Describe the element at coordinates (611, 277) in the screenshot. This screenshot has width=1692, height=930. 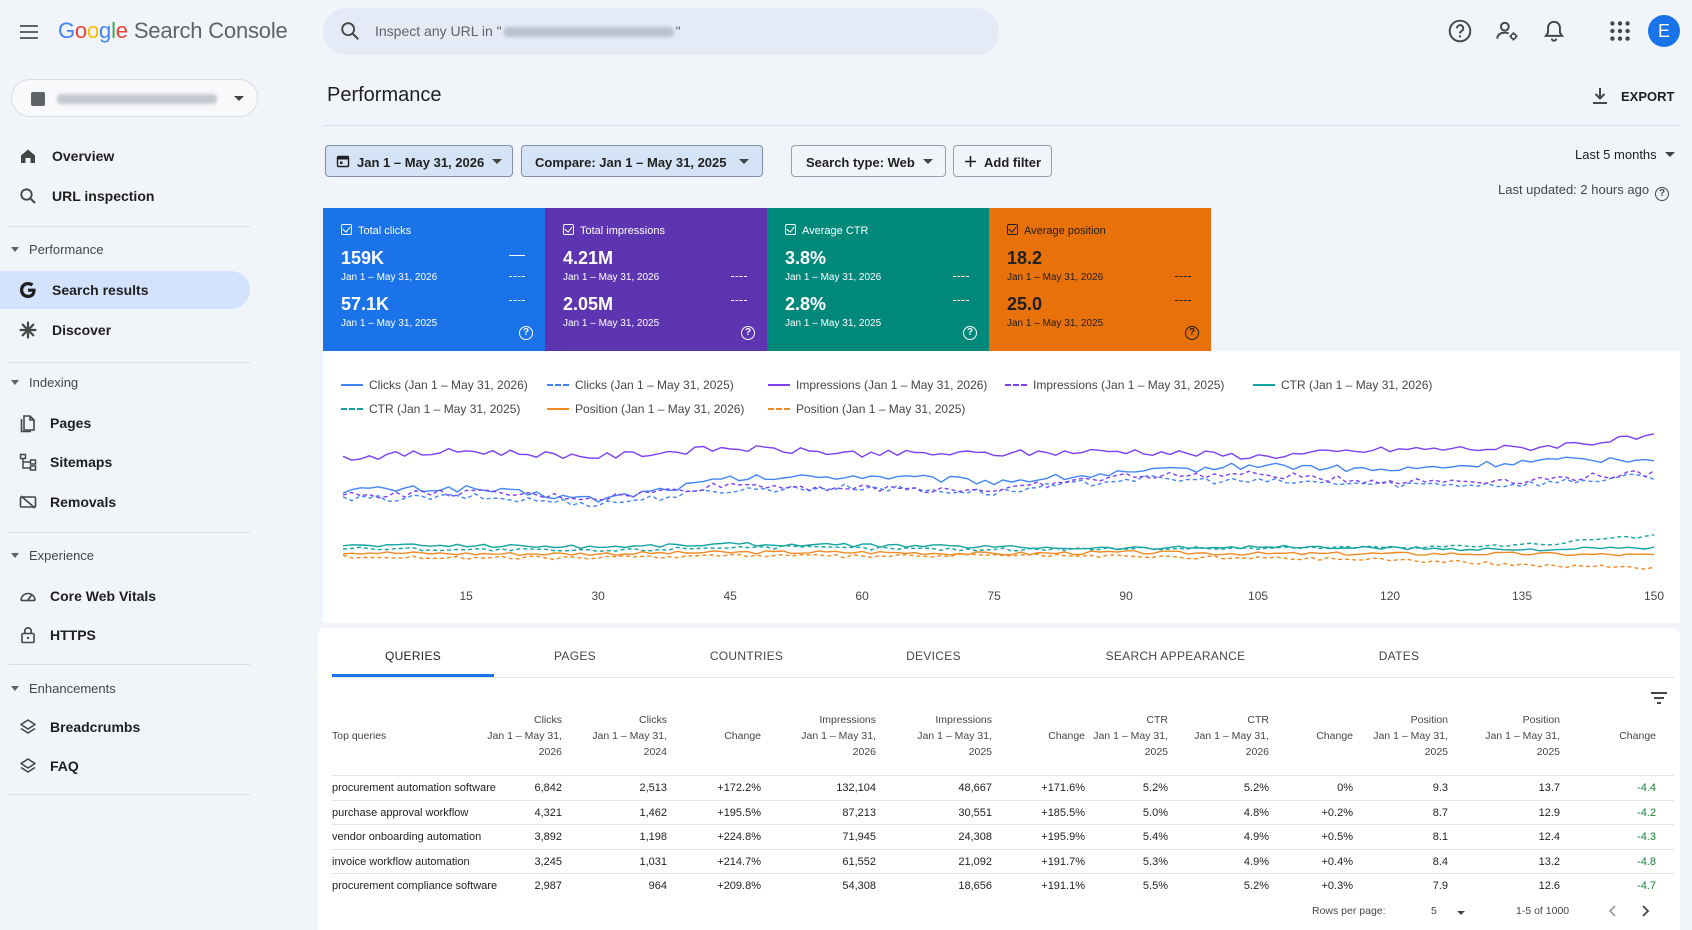
I see `metric-date: Jan 1 – May 31, 2026` at that location.